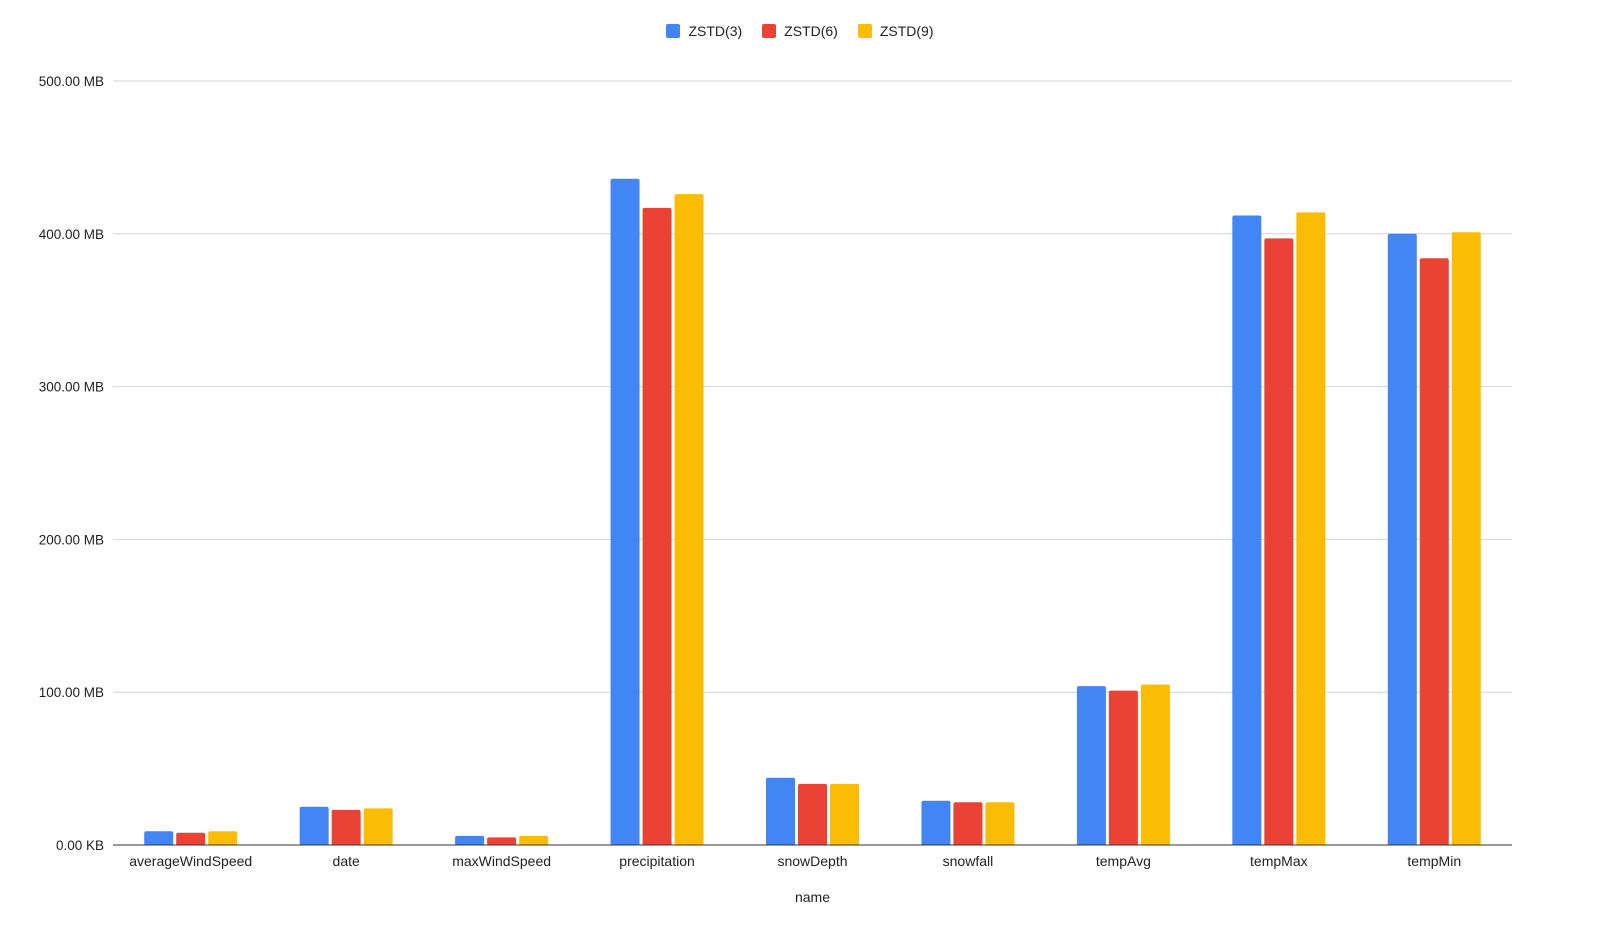  I want to click on y-tick-label: 400.00 MB, so click(71, 234).